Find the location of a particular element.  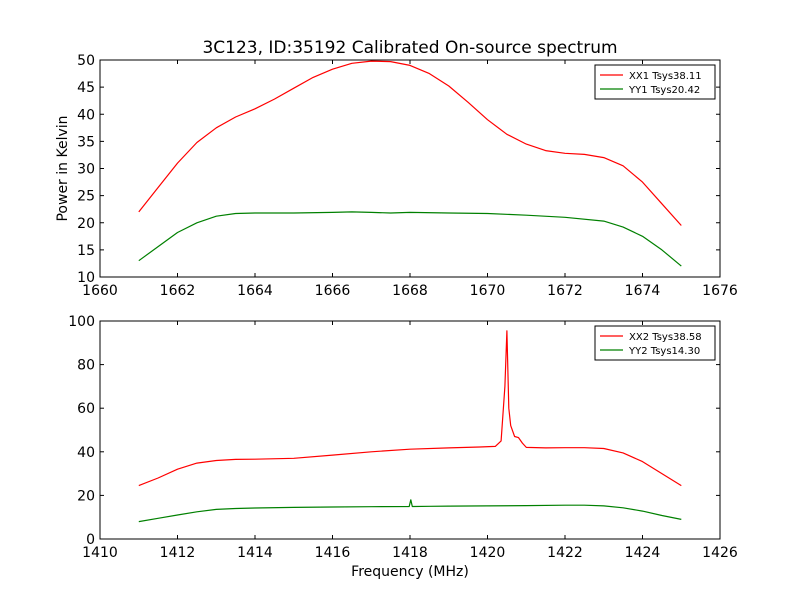

y-tick-label: 30 is located at coordinates (86, 170).